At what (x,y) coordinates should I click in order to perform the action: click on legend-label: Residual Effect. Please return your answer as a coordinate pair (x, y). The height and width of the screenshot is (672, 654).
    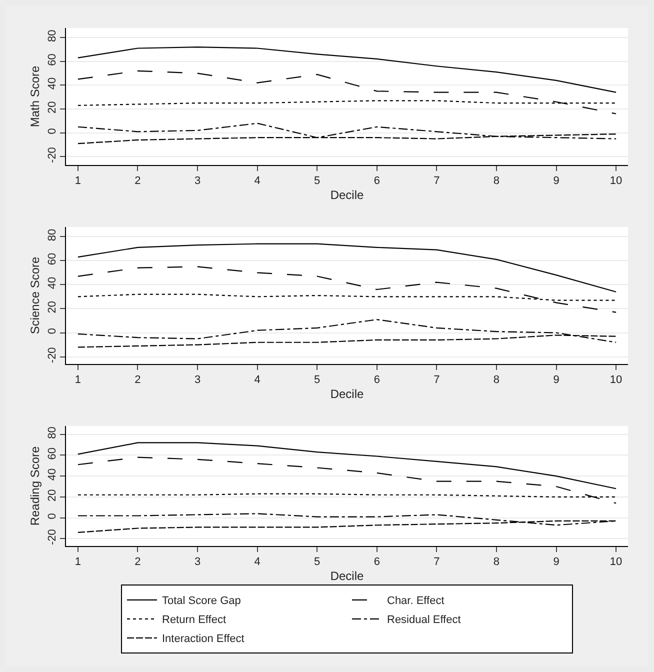
    Looking at the image, I should click on (424, 620).